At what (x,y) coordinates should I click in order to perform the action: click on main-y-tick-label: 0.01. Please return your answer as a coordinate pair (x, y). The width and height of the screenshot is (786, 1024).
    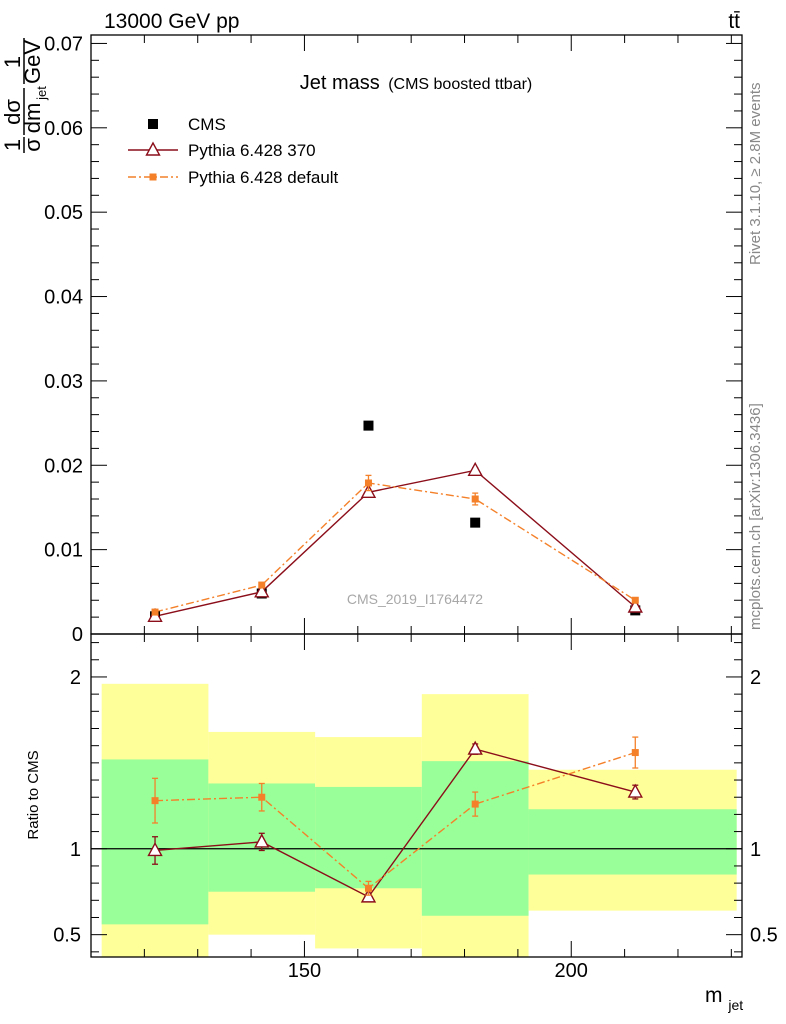
    Looking at the image, I should click on (63, 551).